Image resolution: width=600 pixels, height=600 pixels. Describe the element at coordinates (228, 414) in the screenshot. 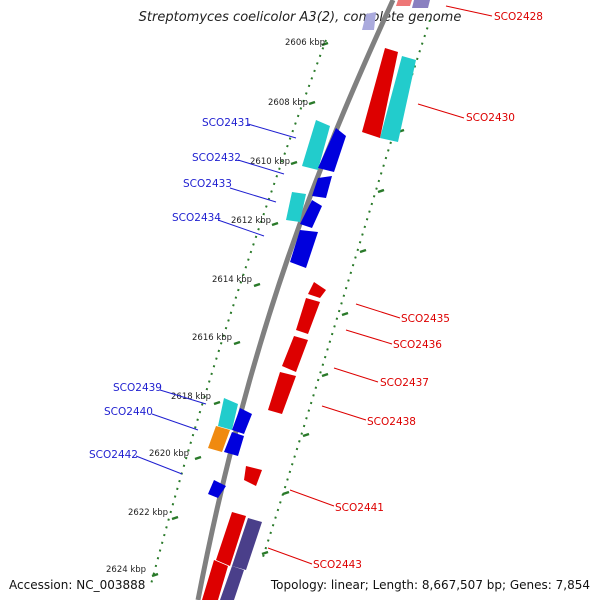

I see `gene-sco2439-cds` at that location.